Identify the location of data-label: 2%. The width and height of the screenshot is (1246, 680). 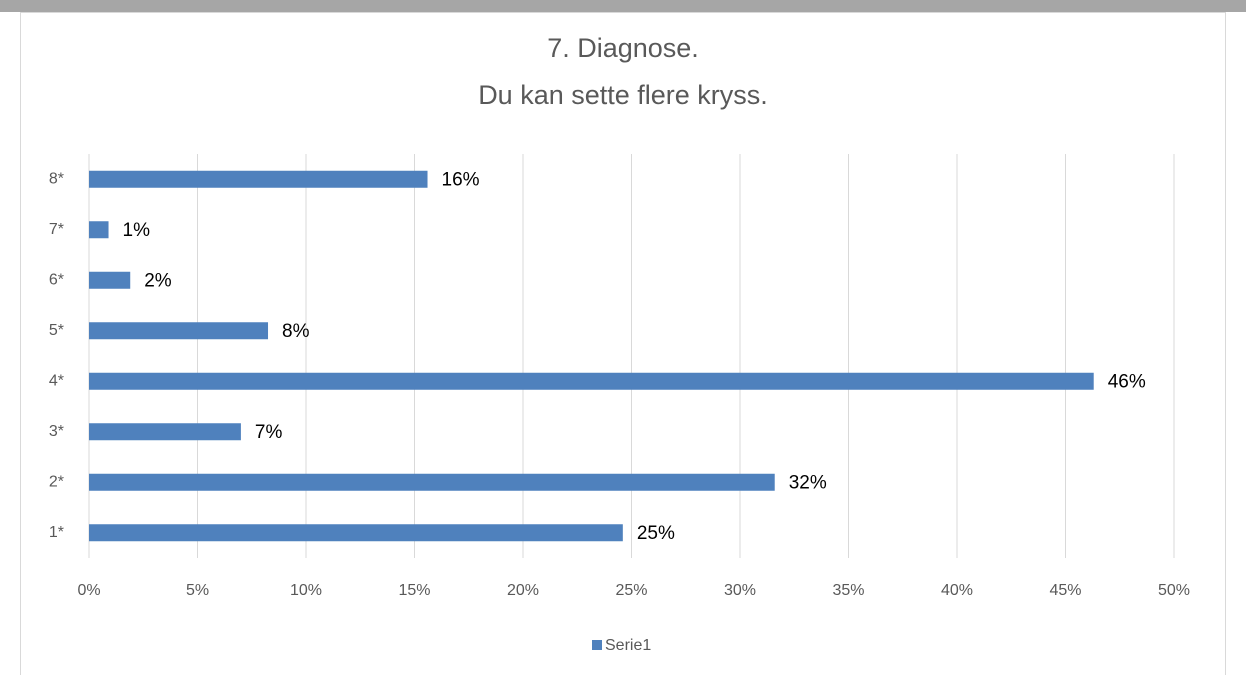
(158, 280).